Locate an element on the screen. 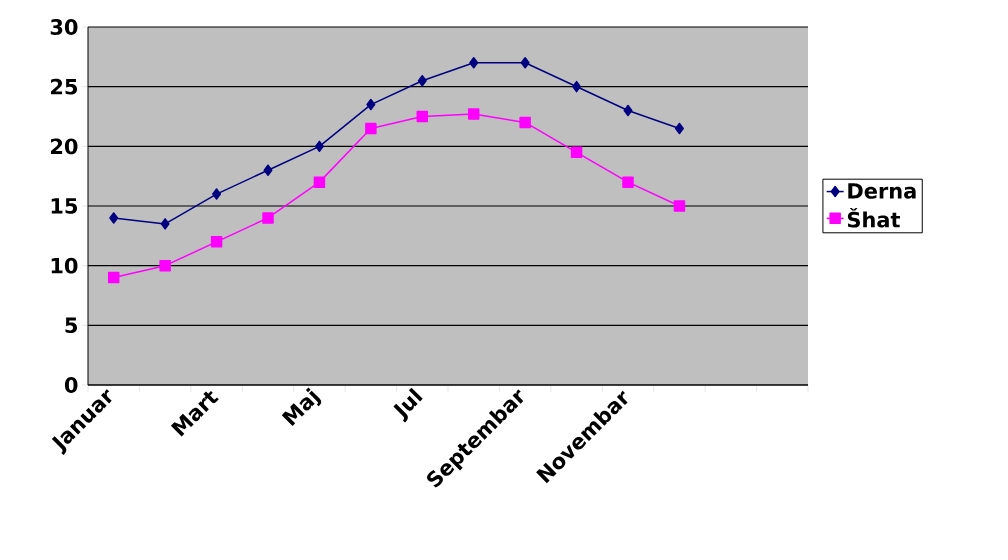 The width and height of the screenshot is (1008, 560). x-tick-label: Jul is located at coordinates (408, 405).